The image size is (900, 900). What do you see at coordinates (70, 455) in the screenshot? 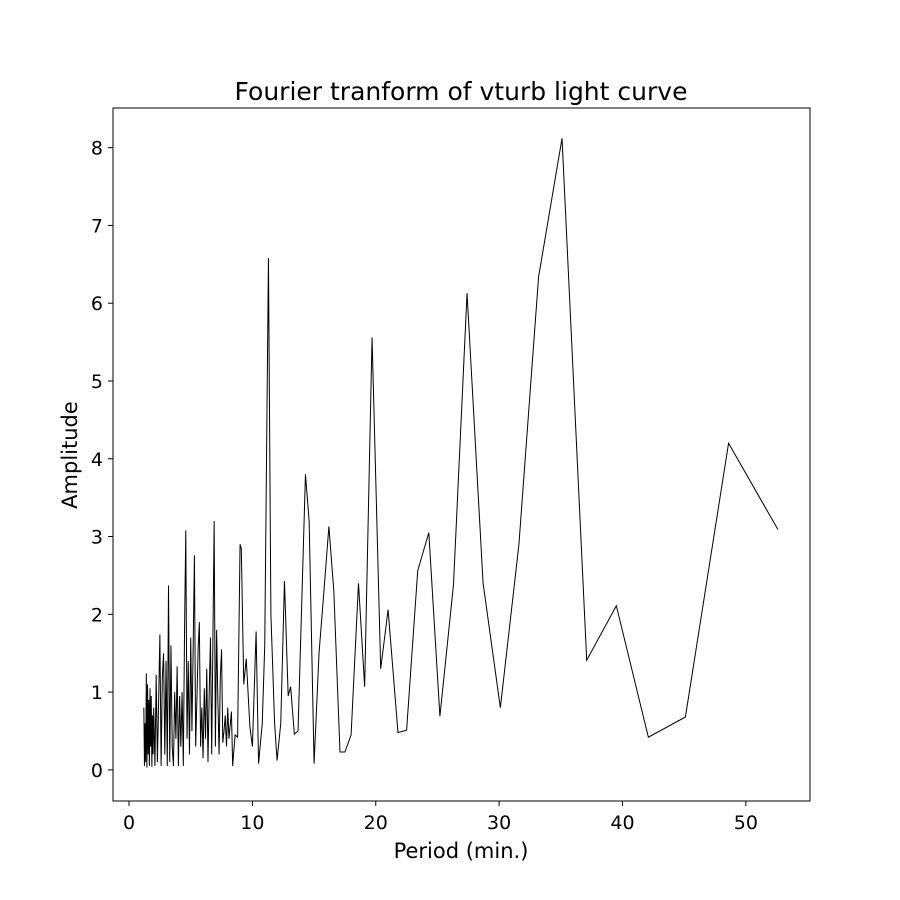
I see `y-axis-label: Amplitude` at bounding box center [70, 455].